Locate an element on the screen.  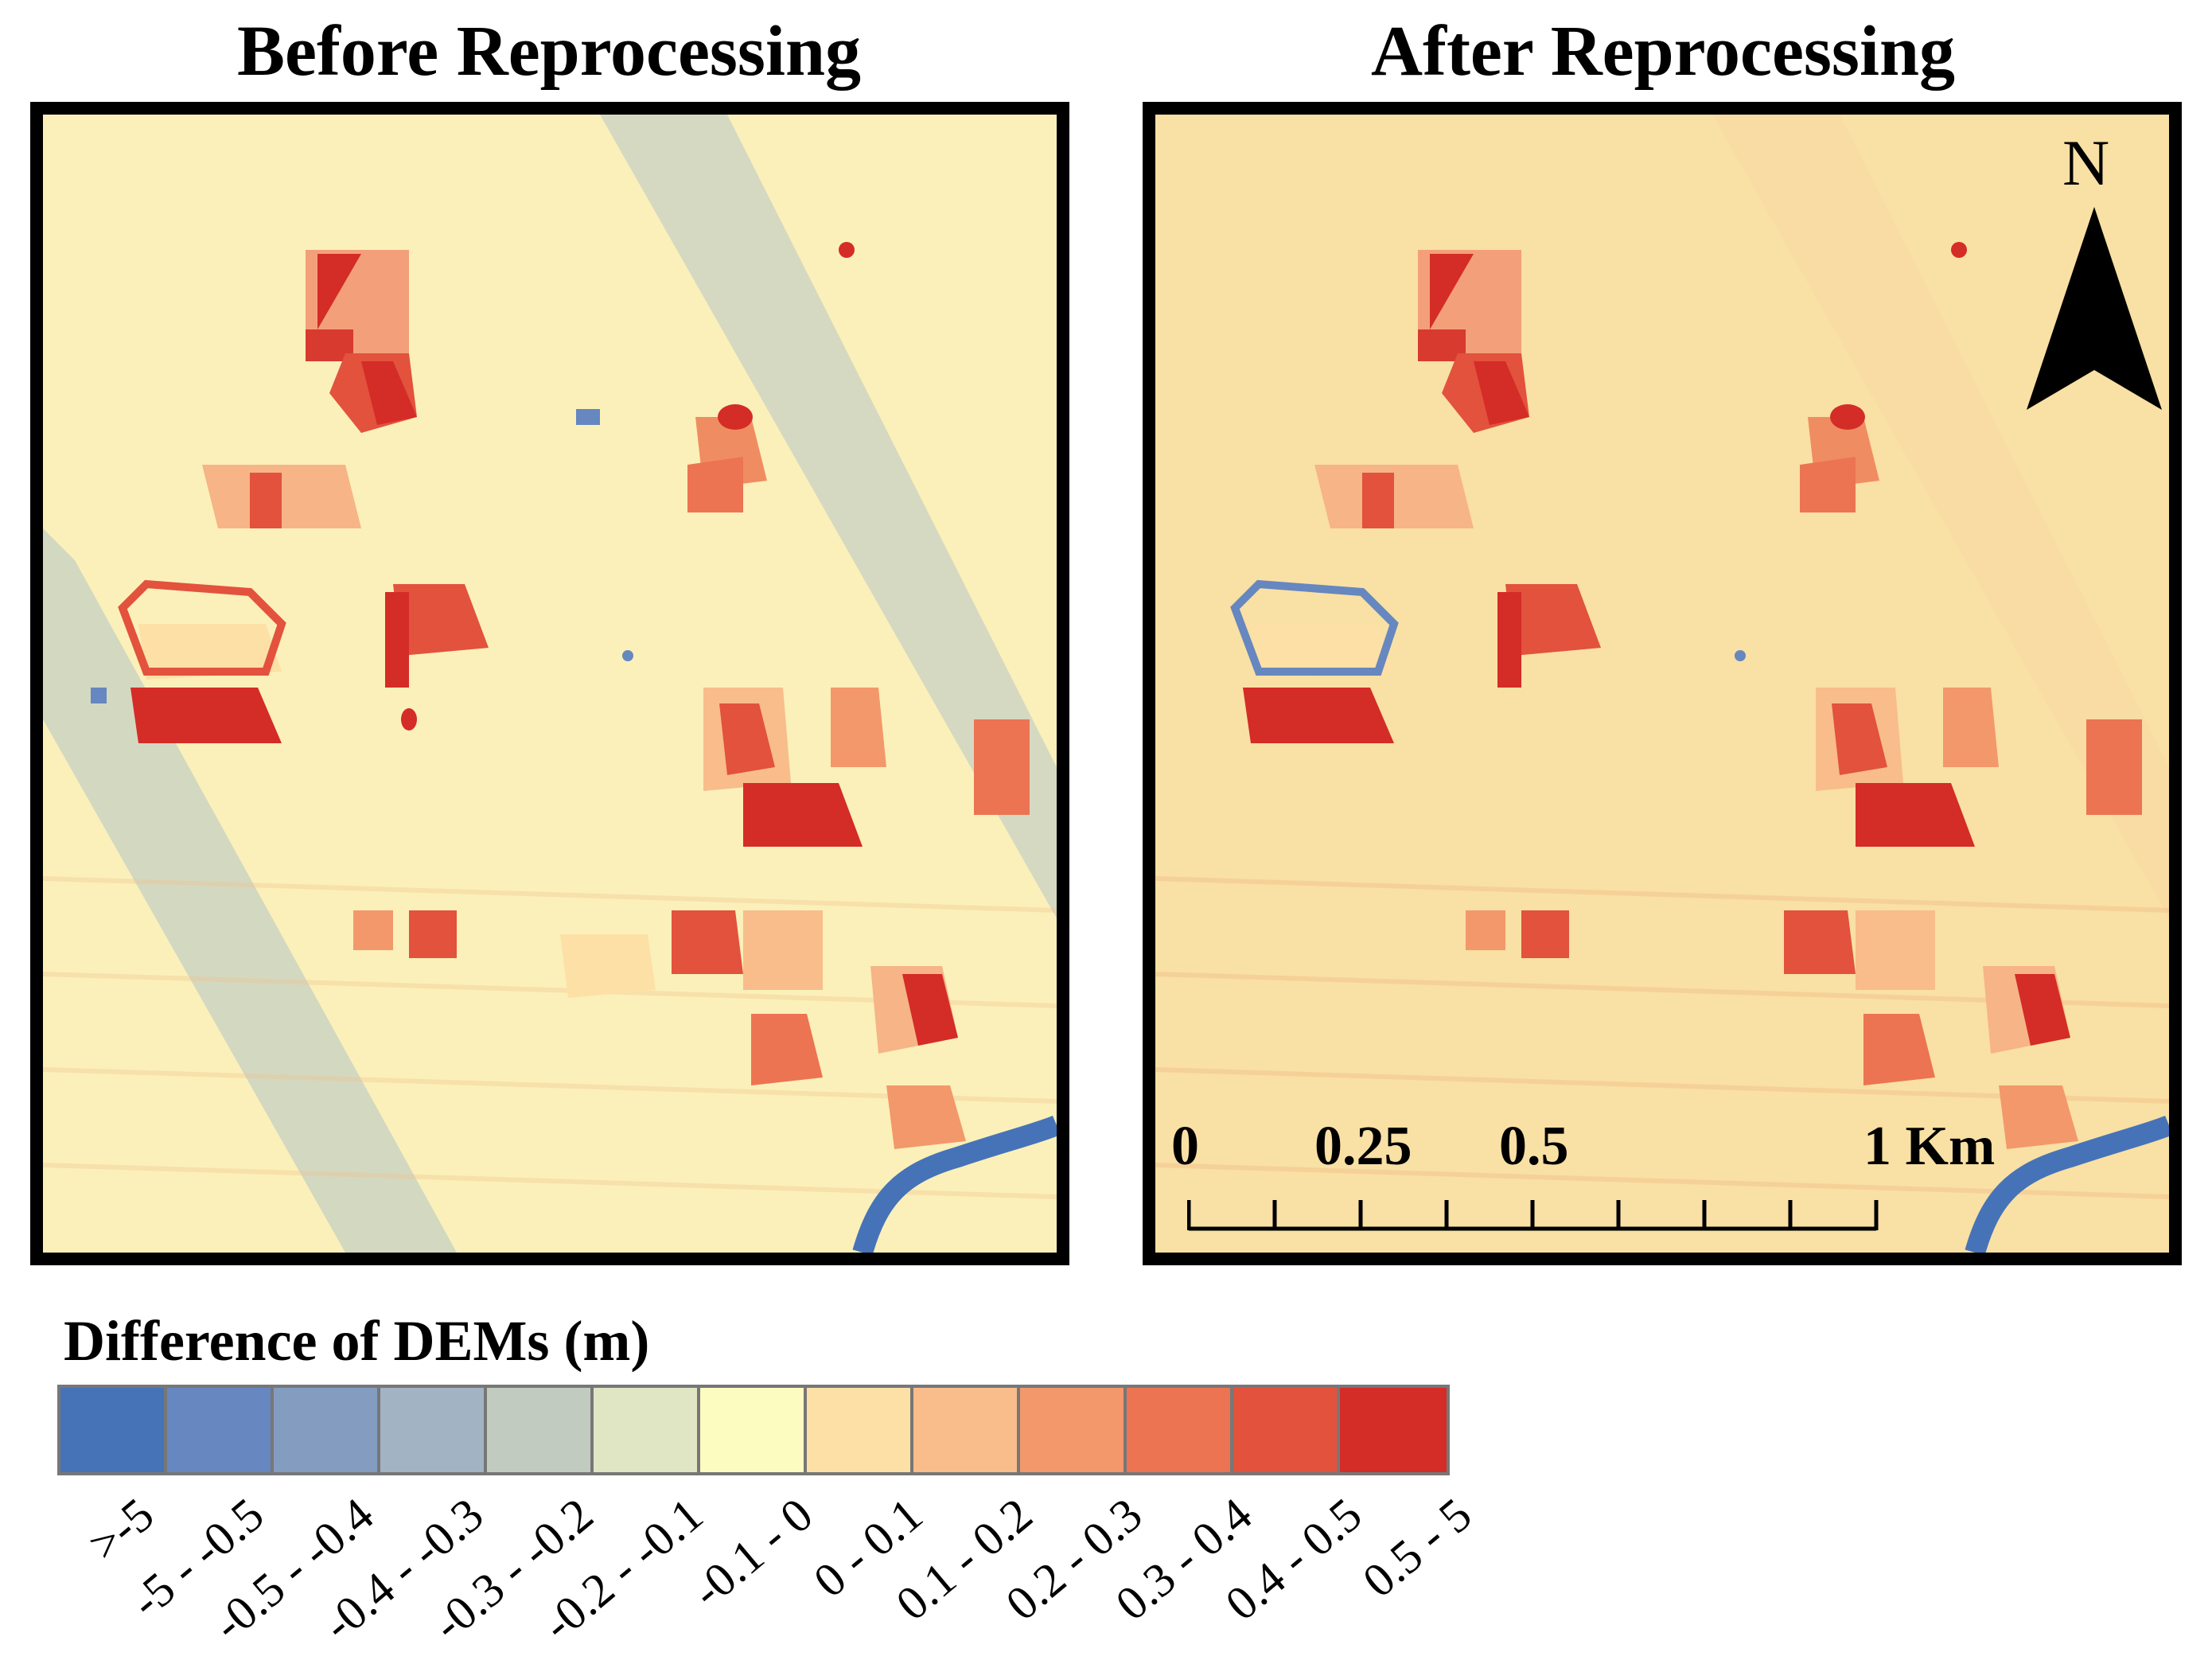
scale-label-0-5: 0.5 is located at coordinates (1534, 1147).